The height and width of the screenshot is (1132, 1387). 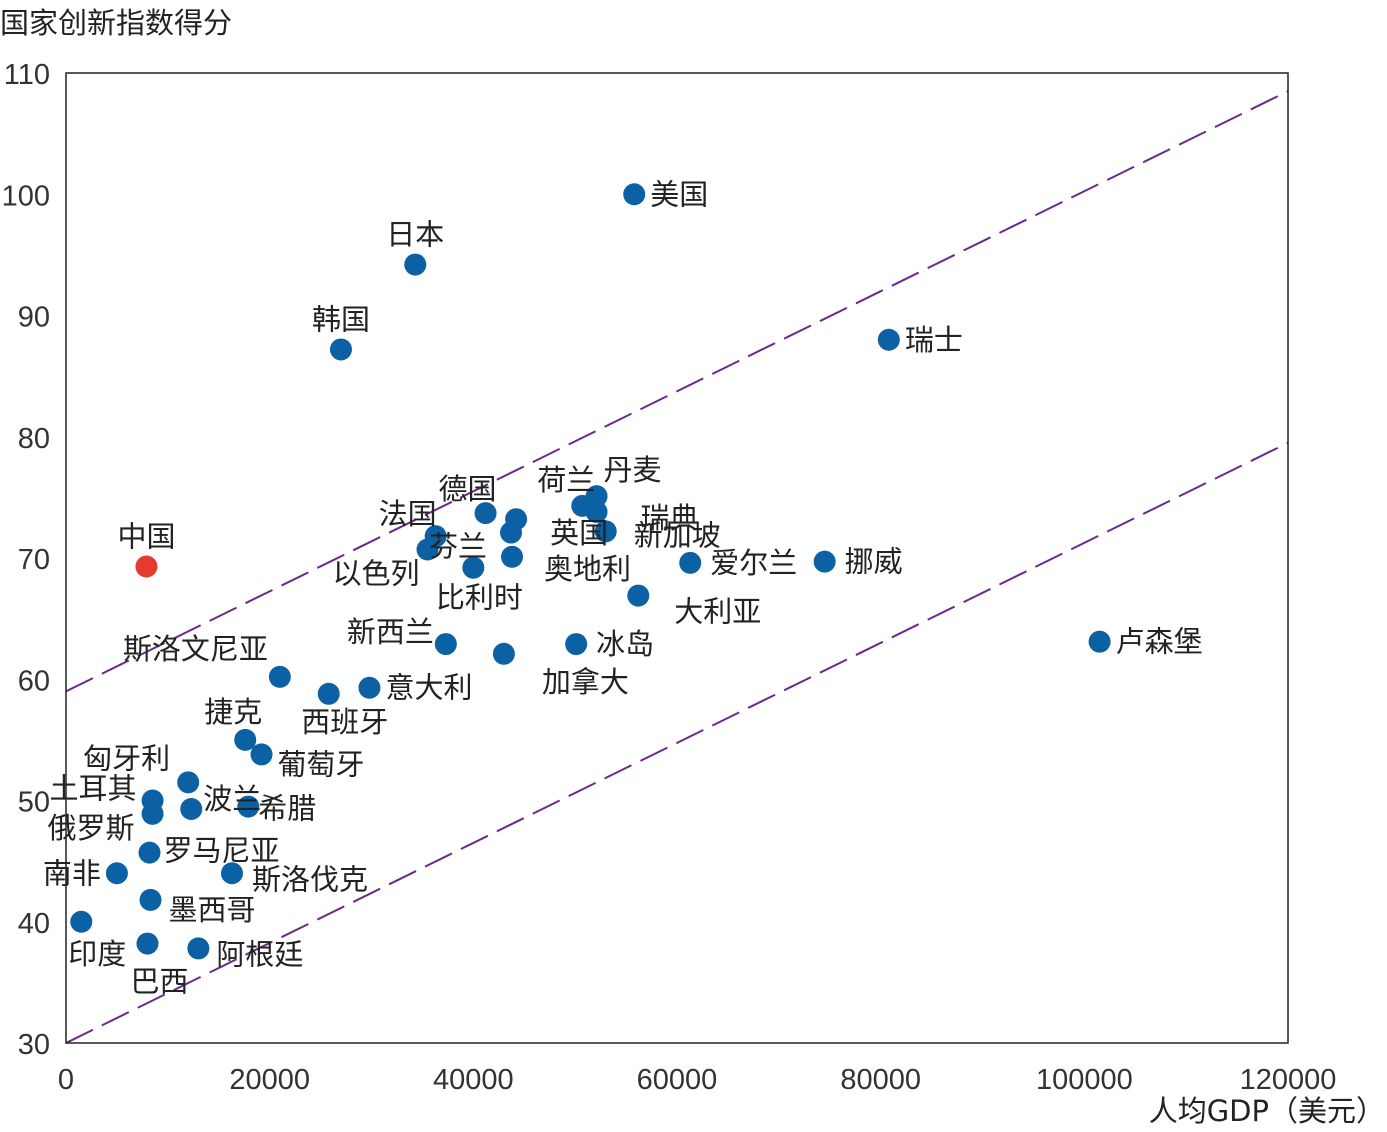 I want to click on point-label-38: 巴西, so click(x=159, y=982).